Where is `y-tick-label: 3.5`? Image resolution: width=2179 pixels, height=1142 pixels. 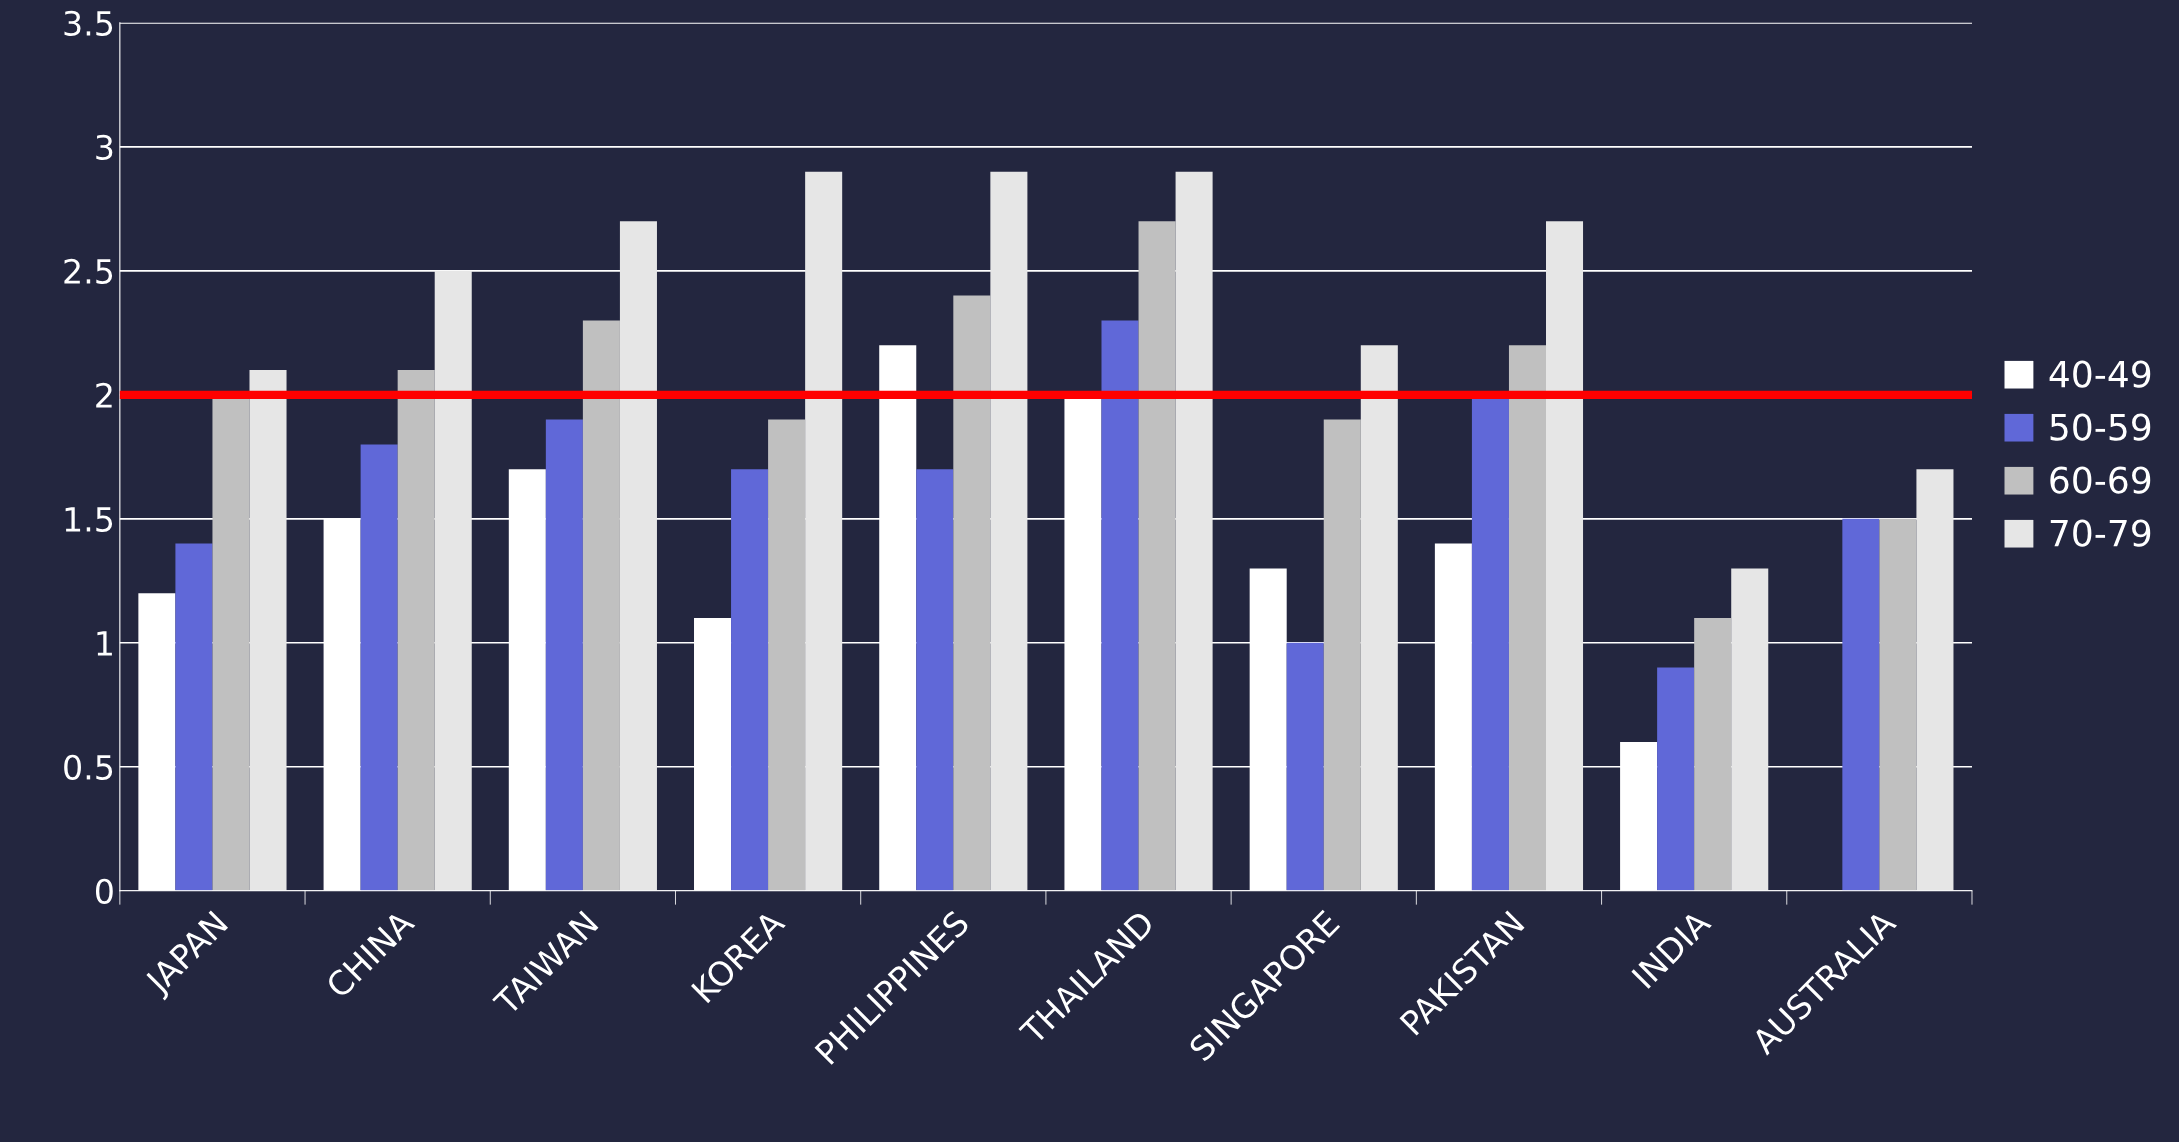 y-tick-label: 3.5 is located at coordinates (88, 23).